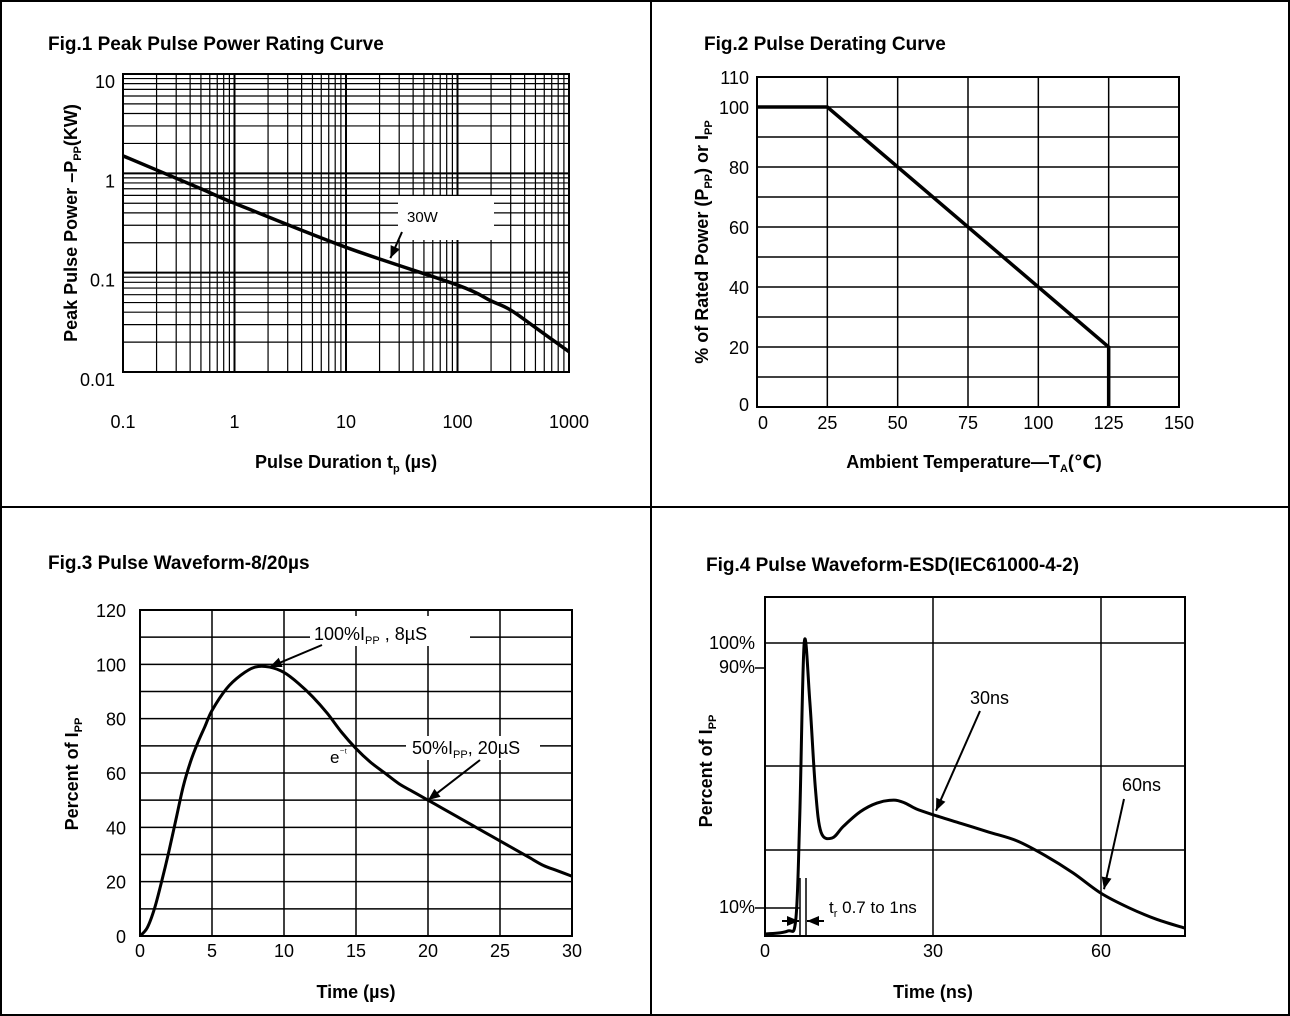  I want to click on y-tick-label: 110, so click(734, 78).